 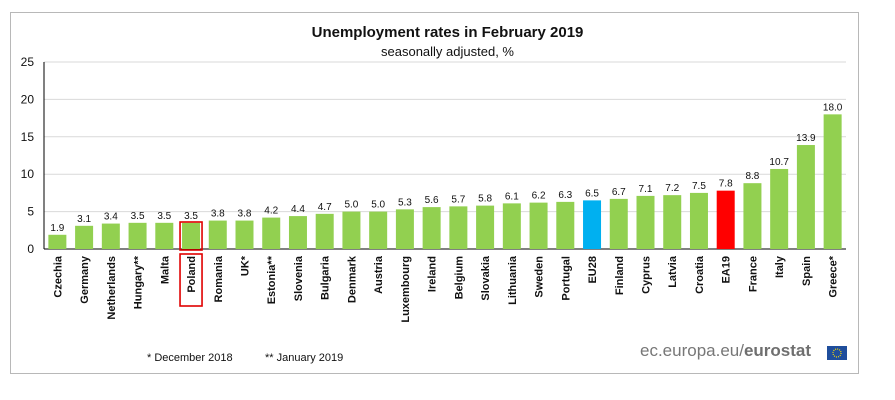 I want to click on x-tick-label: Slovakia, so click(x=486, y=278).